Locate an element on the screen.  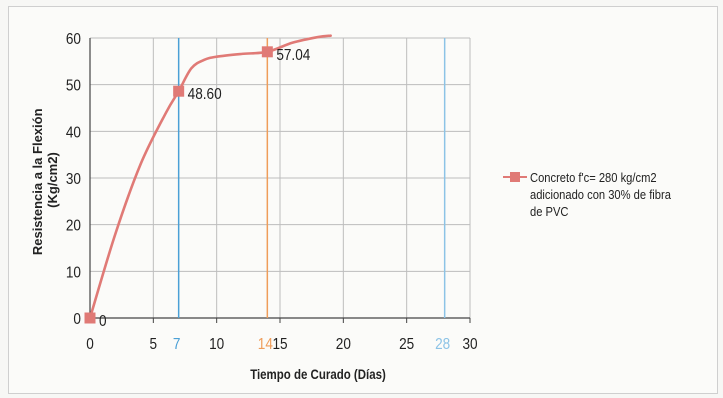
x-tick-label-20: 20 is located at coordinates (343, 344).